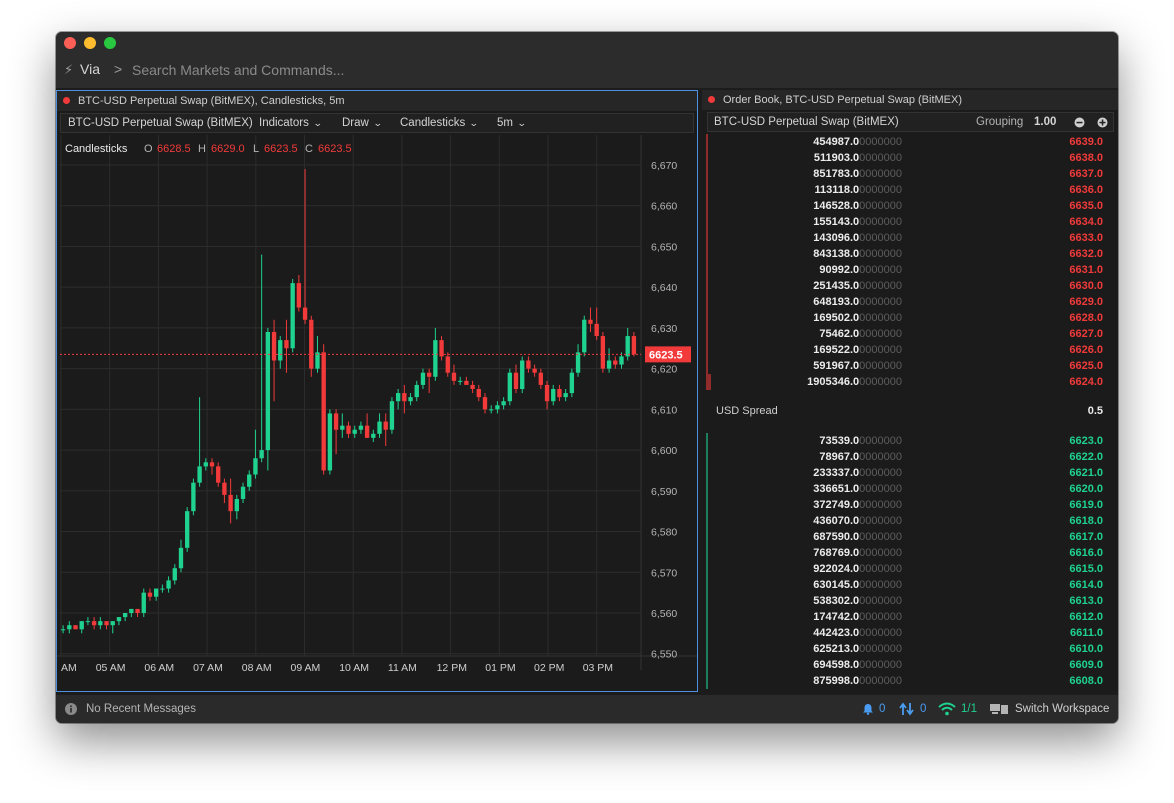 The width and height of the screenshot is (1174, 803). What do you see at coordinates (439, 123) in the screenshot?
I see `chart-type-dropdown: Candlesticks ⌄` at bounding box center [439, 123].